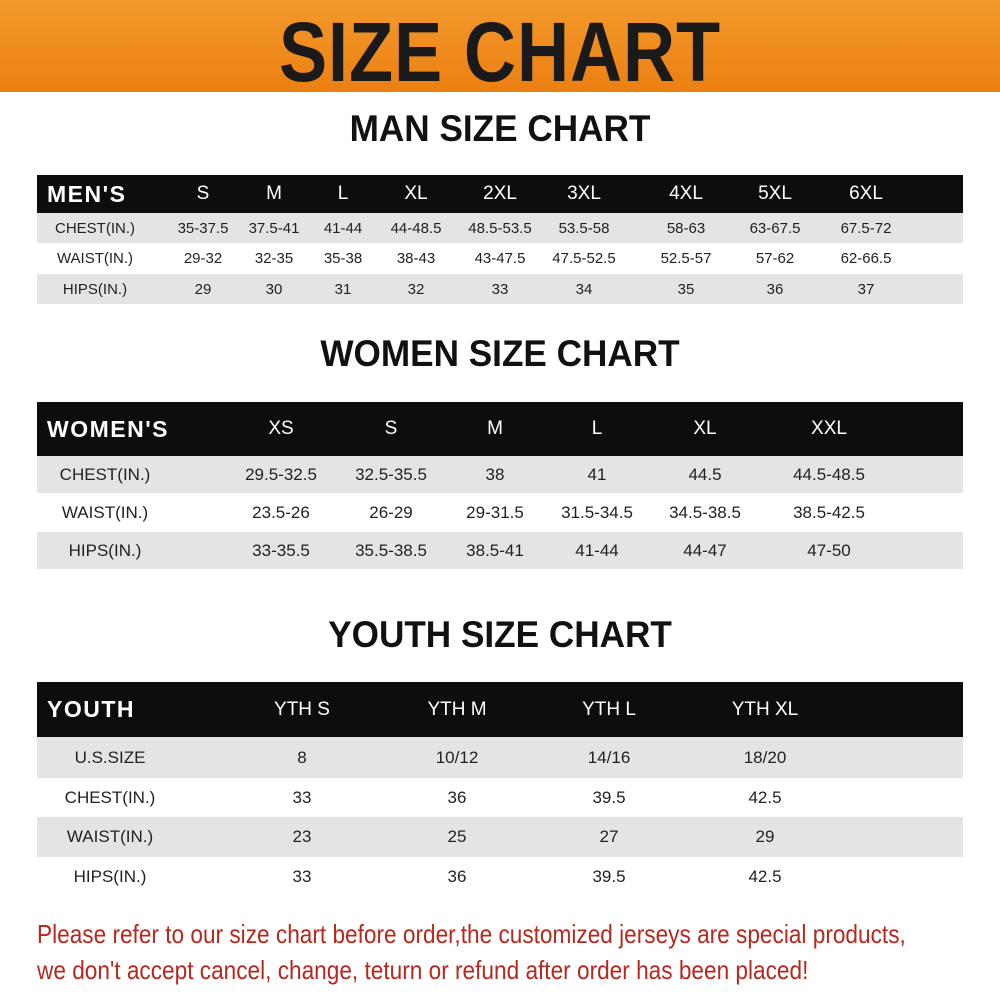 The image size is (1000, 1000). What do you see at coordinates (775, 193) in the screenshot?
I see `size-header: 5XL` at bounding box center [775, 193].